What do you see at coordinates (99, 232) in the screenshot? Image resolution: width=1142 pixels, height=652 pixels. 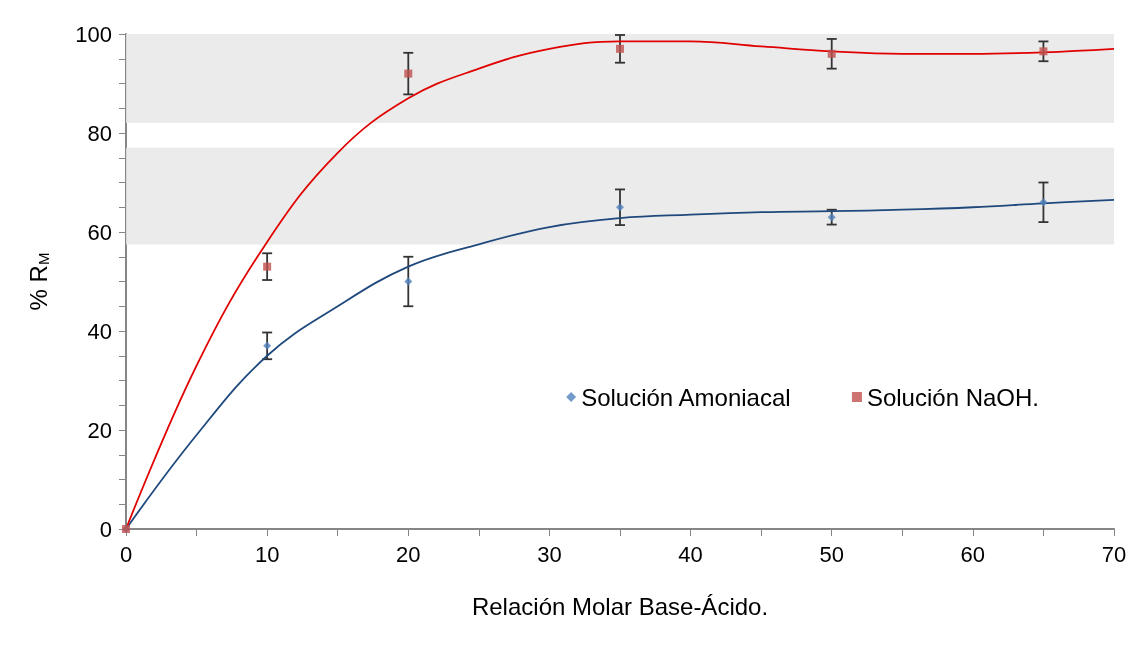 I see `y-tick-label: 60` at bounding box center [99, 232].